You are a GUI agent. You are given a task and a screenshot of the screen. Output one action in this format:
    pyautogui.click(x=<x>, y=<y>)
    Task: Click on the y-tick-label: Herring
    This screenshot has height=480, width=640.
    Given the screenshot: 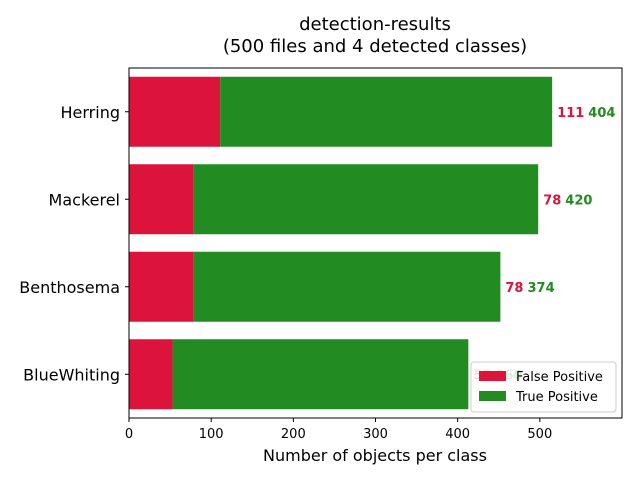 What is the action you would take?
    pyautogui.click(x=91, y=112)
    